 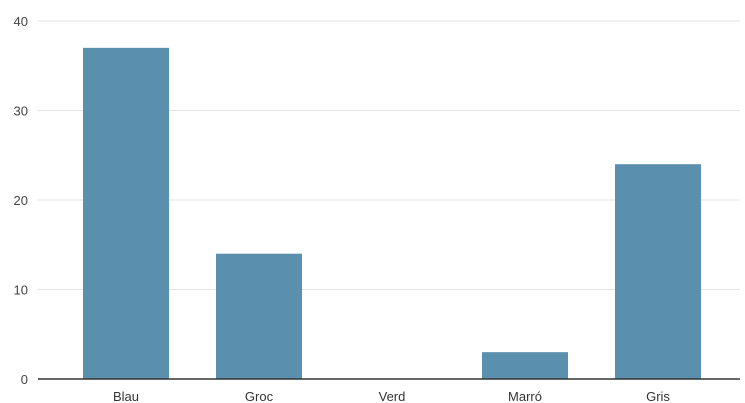 What do you see at coordinates (259, 316) in the screenshot?
I see `bar-groc` at bounding box center [259, 316].